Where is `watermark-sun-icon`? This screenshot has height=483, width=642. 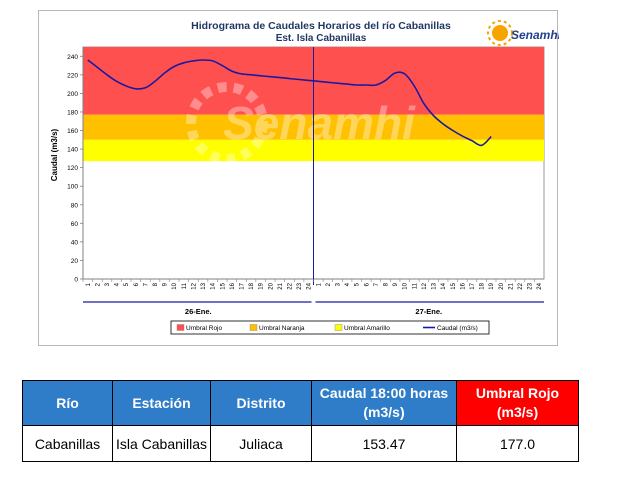
watermark-sun-icon is located at coordinates (227, 123).